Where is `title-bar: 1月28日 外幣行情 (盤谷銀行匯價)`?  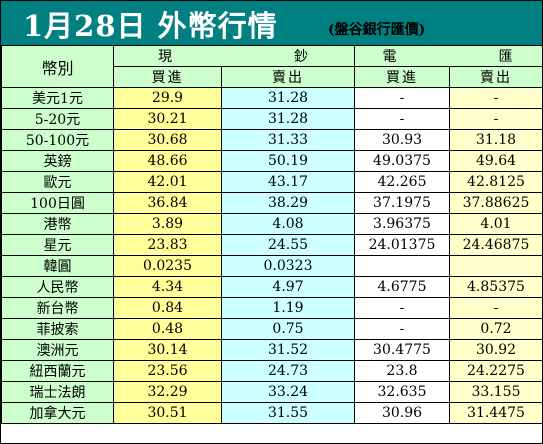 title-bar: 1月28日 外幣行情 (盤谷銀行匯價) is located at coordinates (271, 23).